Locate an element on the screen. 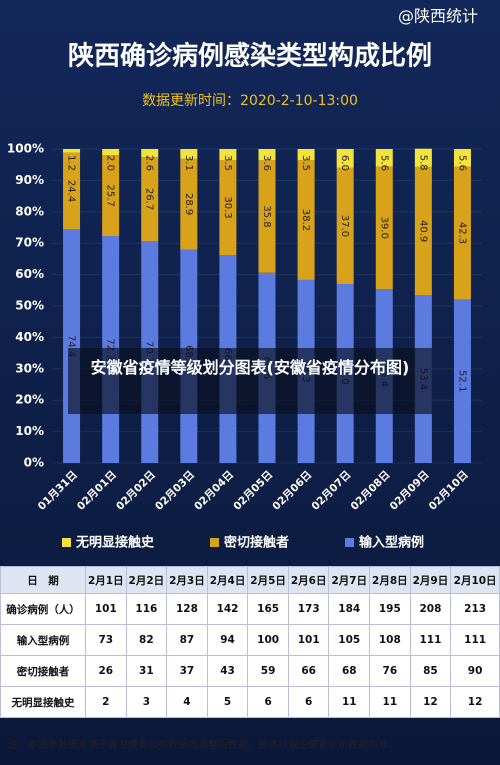  table-cell: 94 is located at coordinates (227, 640).